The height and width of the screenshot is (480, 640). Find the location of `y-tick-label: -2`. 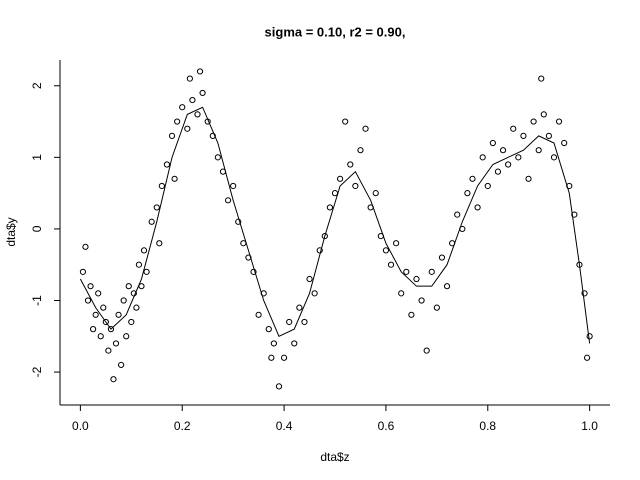

y-tick-label: -2 is located at coordinates (37, 371).